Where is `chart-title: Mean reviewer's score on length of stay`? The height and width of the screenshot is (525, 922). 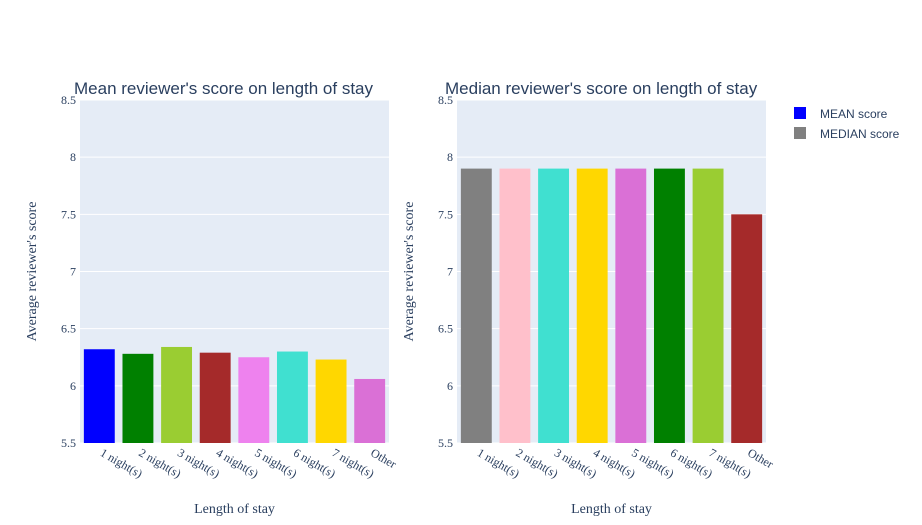
chart-title: Mean reviewer's score on length of stay is located at coordinates (224, 88).